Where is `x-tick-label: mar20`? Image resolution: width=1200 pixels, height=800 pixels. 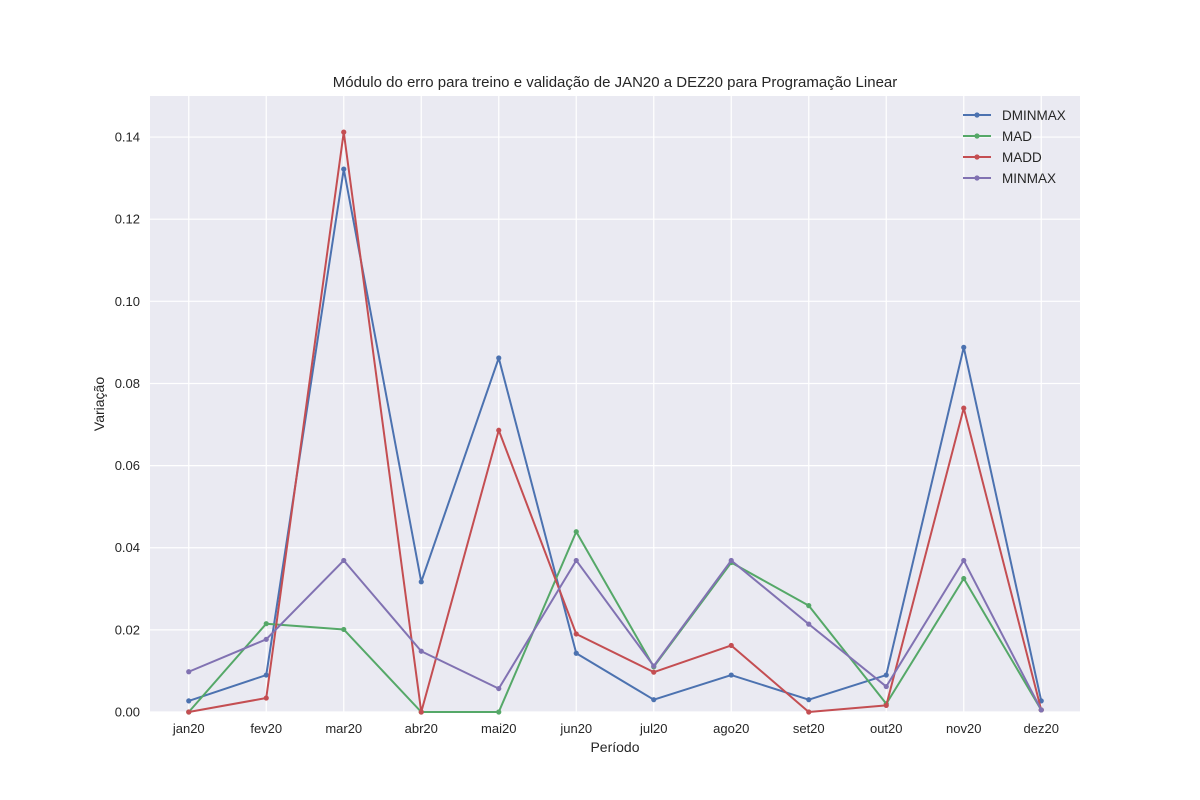
x-tick-label: mar20 is located at coordinates (343, 728).